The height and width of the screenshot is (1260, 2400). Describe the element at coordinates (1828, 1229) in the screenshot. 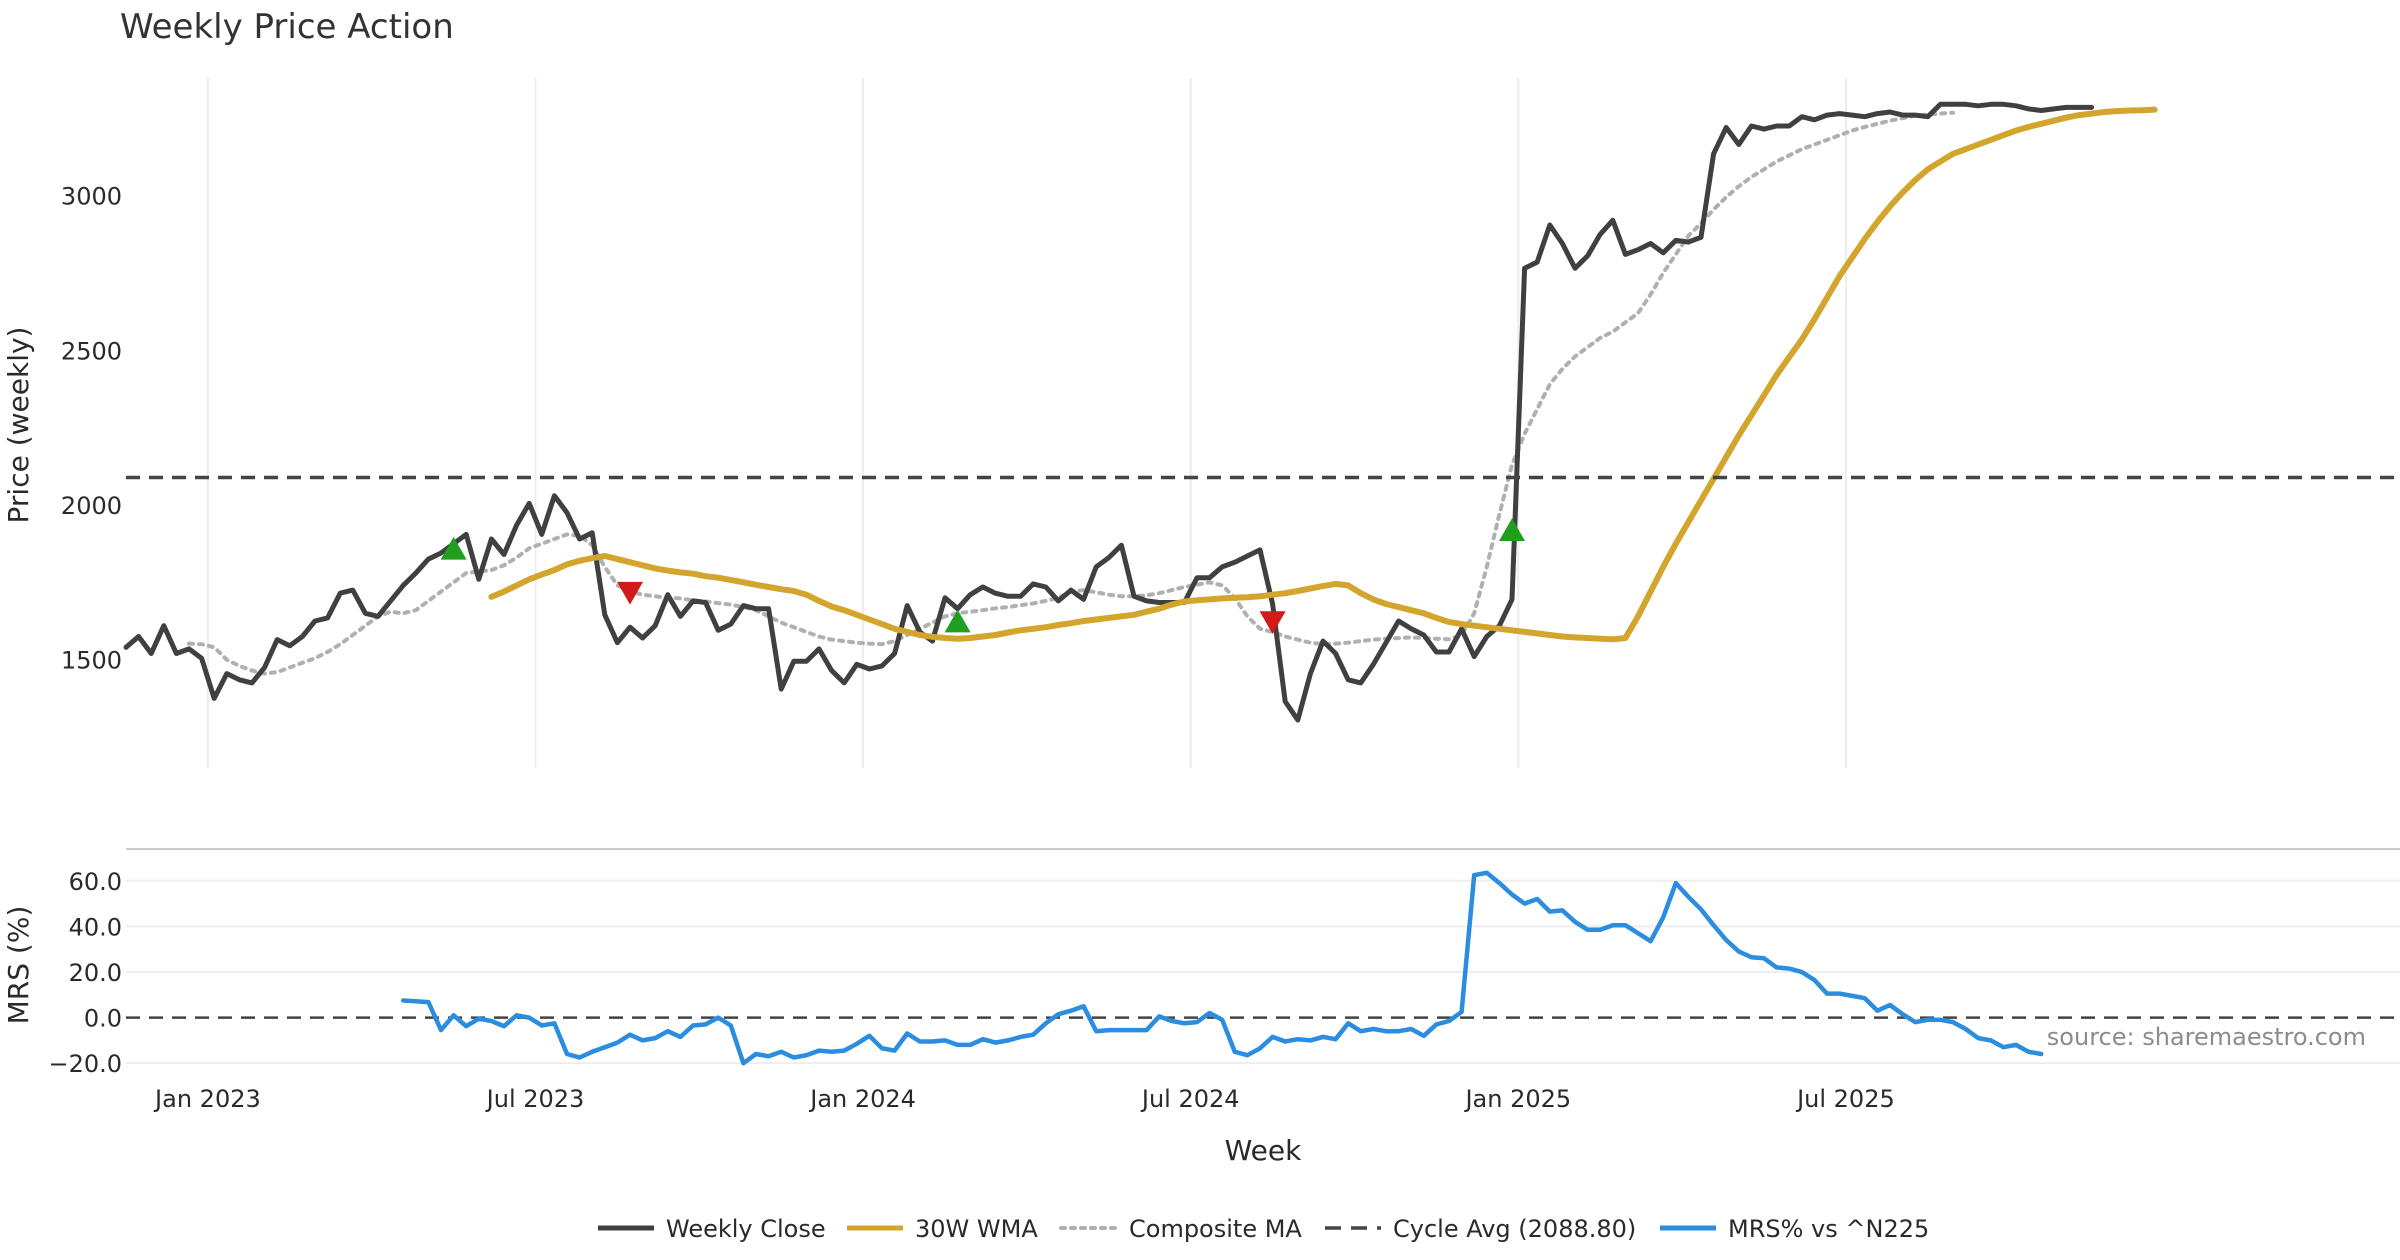

I see `legend-label: MRS% vs ^N225` at that location.